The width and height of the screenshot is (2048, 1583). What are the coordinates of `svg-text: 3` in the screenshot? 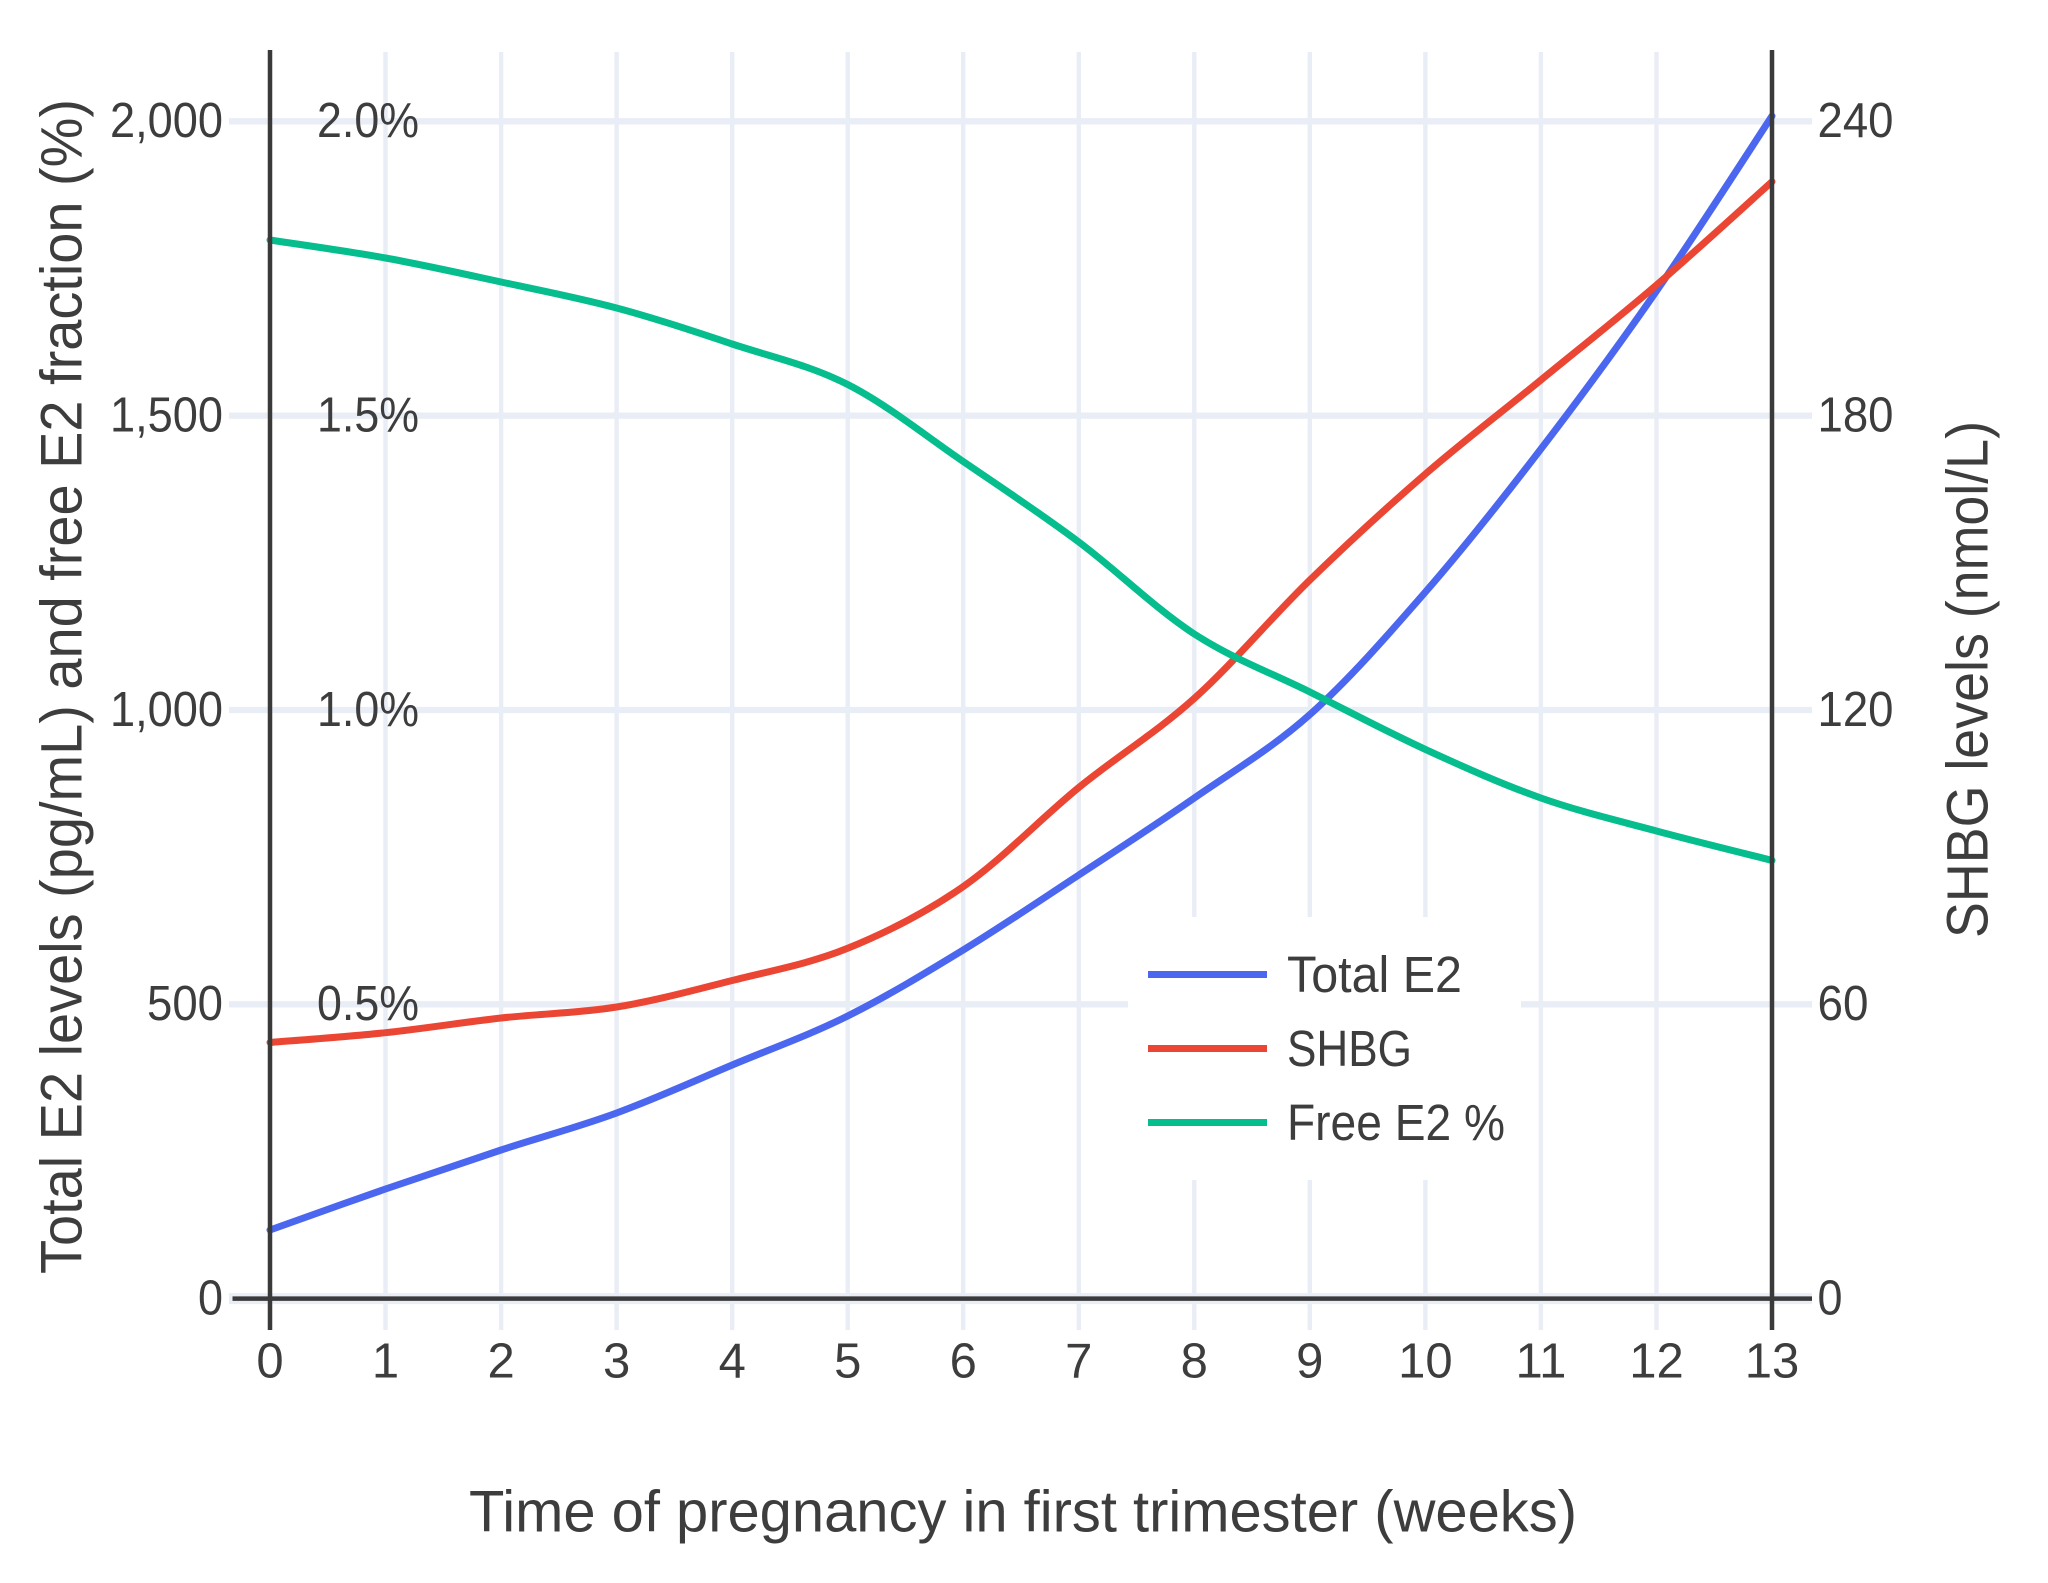 It's located at (616, 1362).